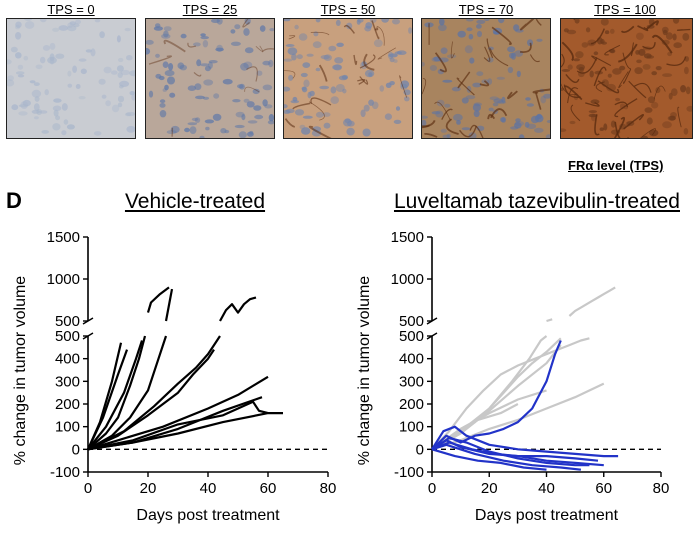  What do you see at coordinates (210, 9) in the screenshot?
I see `tps-label-25: TPS = 25` at bounding box center [210, 9].